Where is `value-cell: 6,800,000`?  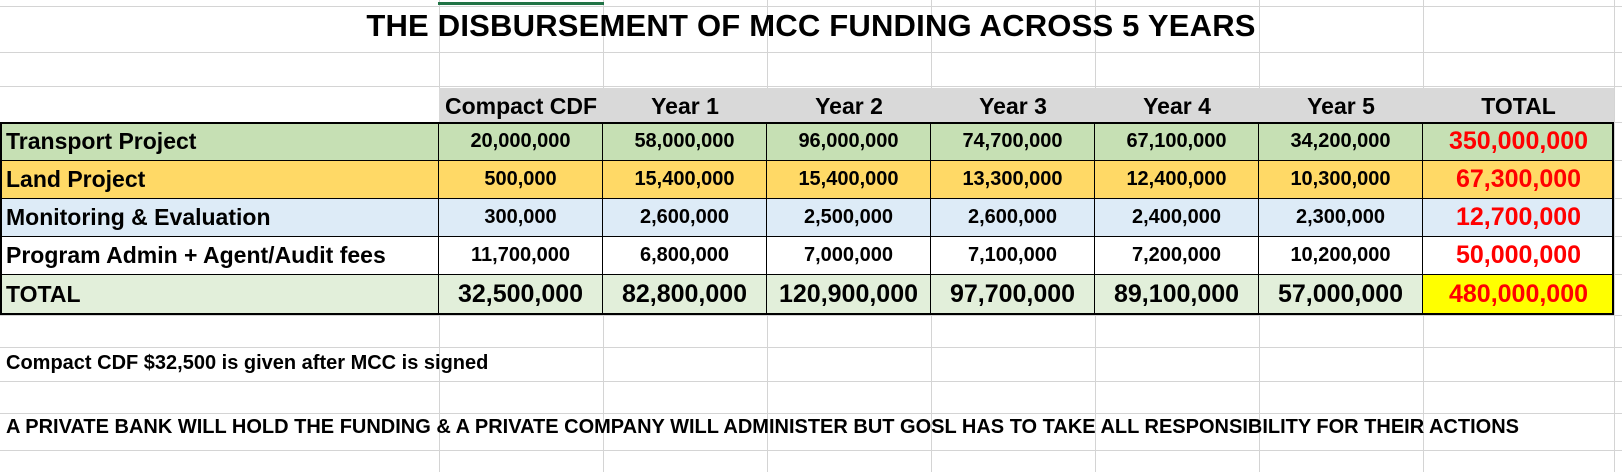
value-cell: 6,800,000 is located at coordinates (685, 255).